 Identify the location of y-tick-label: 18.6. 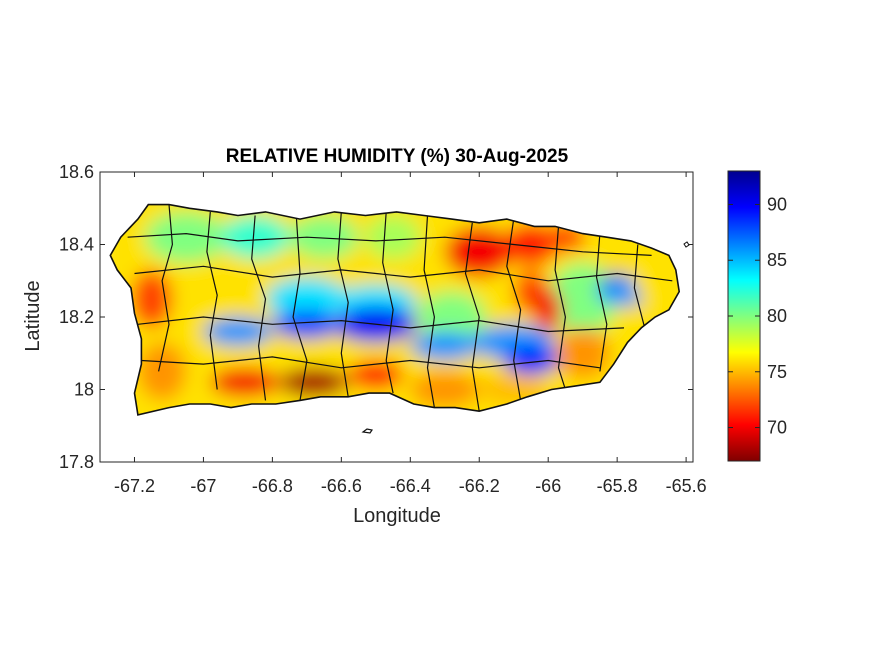
(76, 172).